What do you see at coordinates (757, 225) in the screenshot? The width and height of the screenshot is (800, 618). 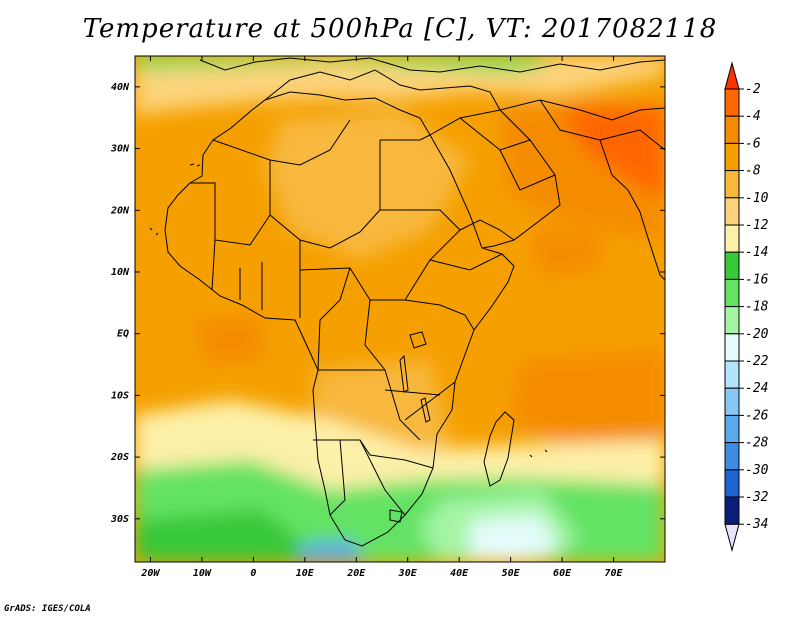 I see `colorbar-label: -12` at bounding box center [757, 225].